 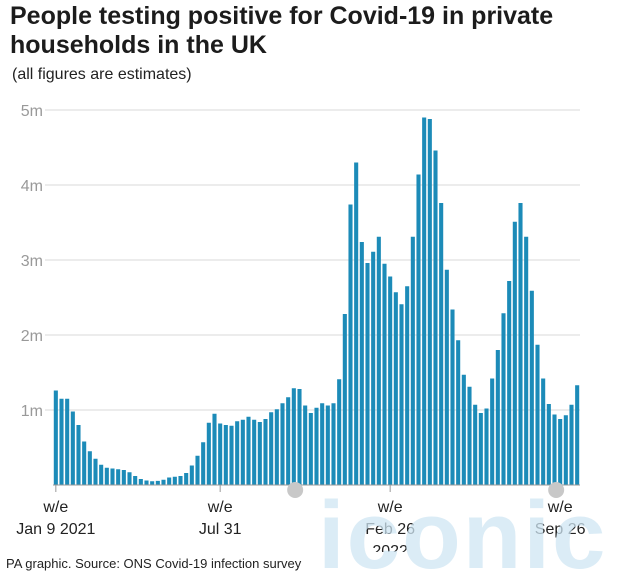 I want to click on y-axis-labels: 1m 2m 3m 4m 5m, so click(x=32, y=261).